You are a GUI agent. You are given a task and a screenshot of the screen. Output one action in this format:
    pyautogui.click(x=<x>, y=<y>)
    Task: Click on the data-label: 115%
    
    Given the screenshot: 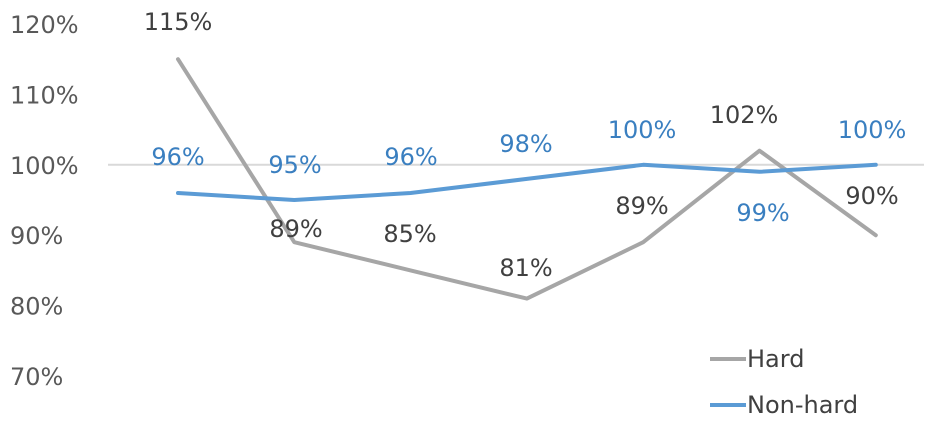 What is the action you would take?
    pyautogui.click(x=178, y=22)
    